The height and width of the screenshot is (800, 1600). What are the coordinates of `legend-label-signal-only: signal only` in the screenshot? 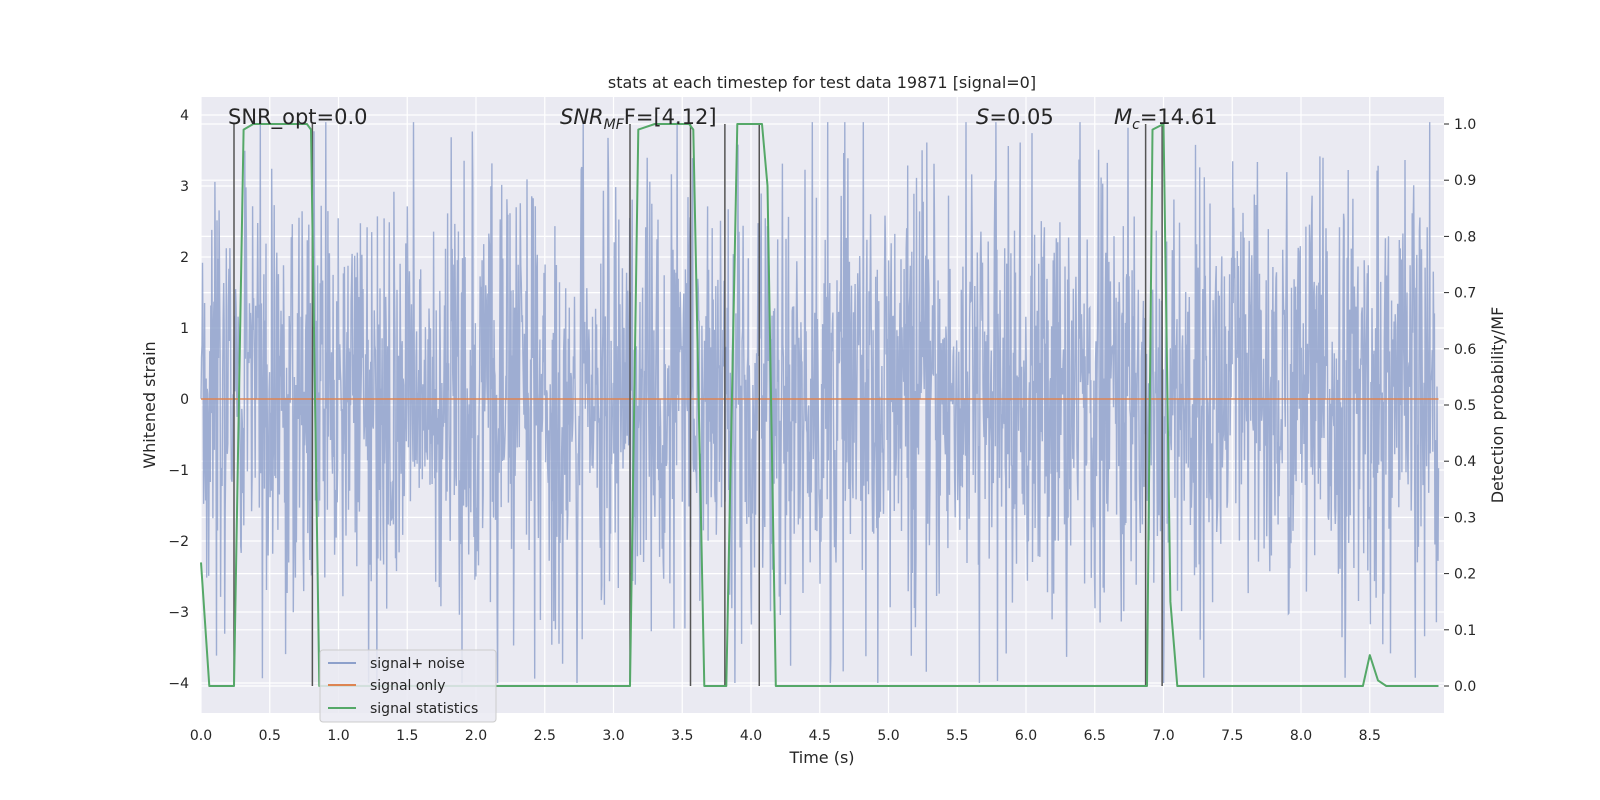 It's located at (407, 686).